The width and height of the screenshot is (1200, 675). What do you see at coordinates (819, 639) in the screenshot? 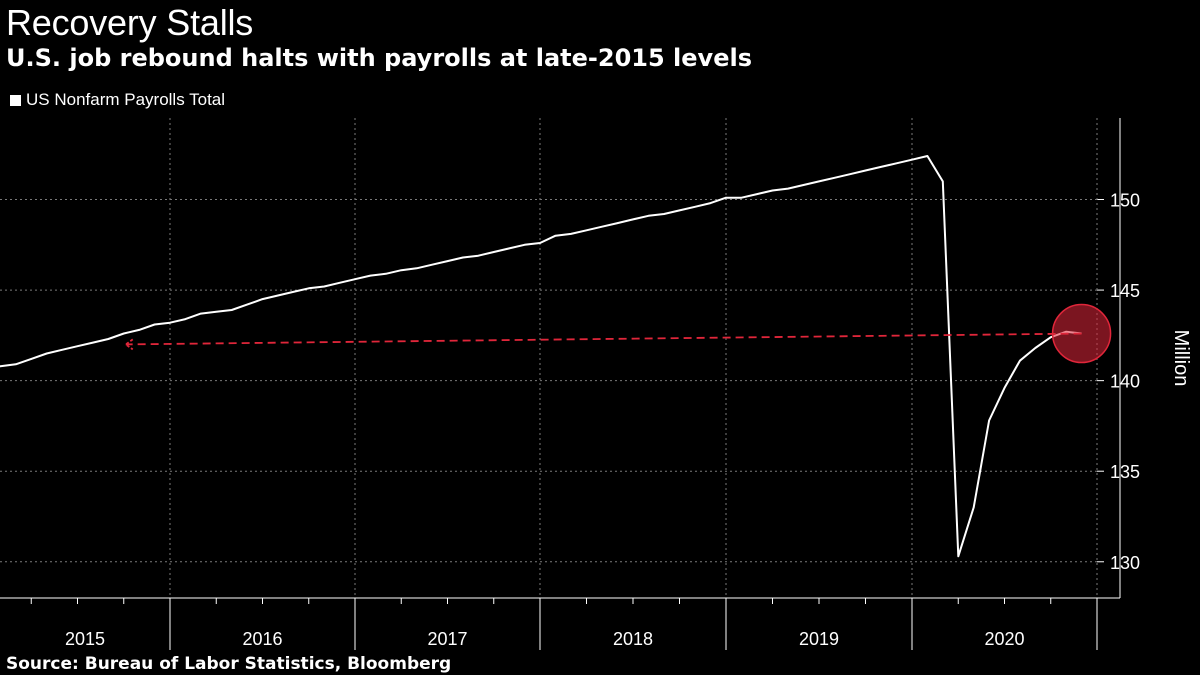
I see `x-tick-label: 2019` at bounding box center [819, 639].